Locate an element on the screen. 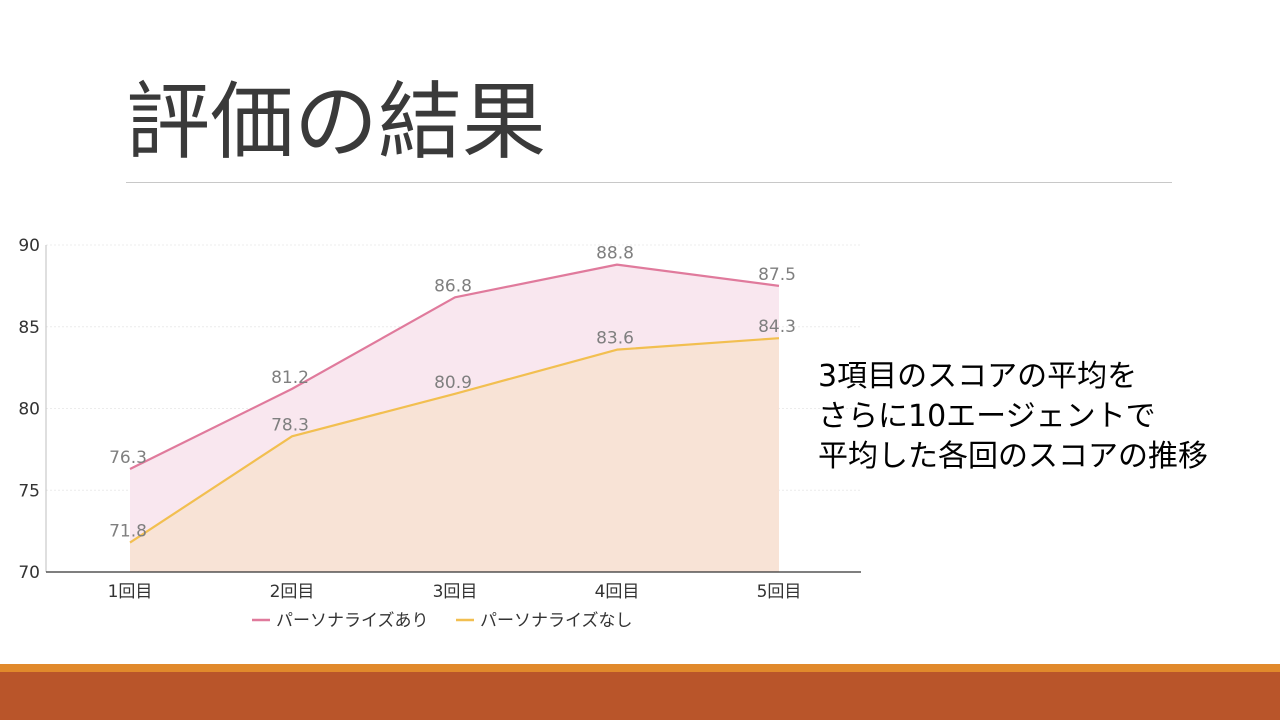 This screenshot has height=720, width=1280. title-divider is located at coordinates (649, 182).